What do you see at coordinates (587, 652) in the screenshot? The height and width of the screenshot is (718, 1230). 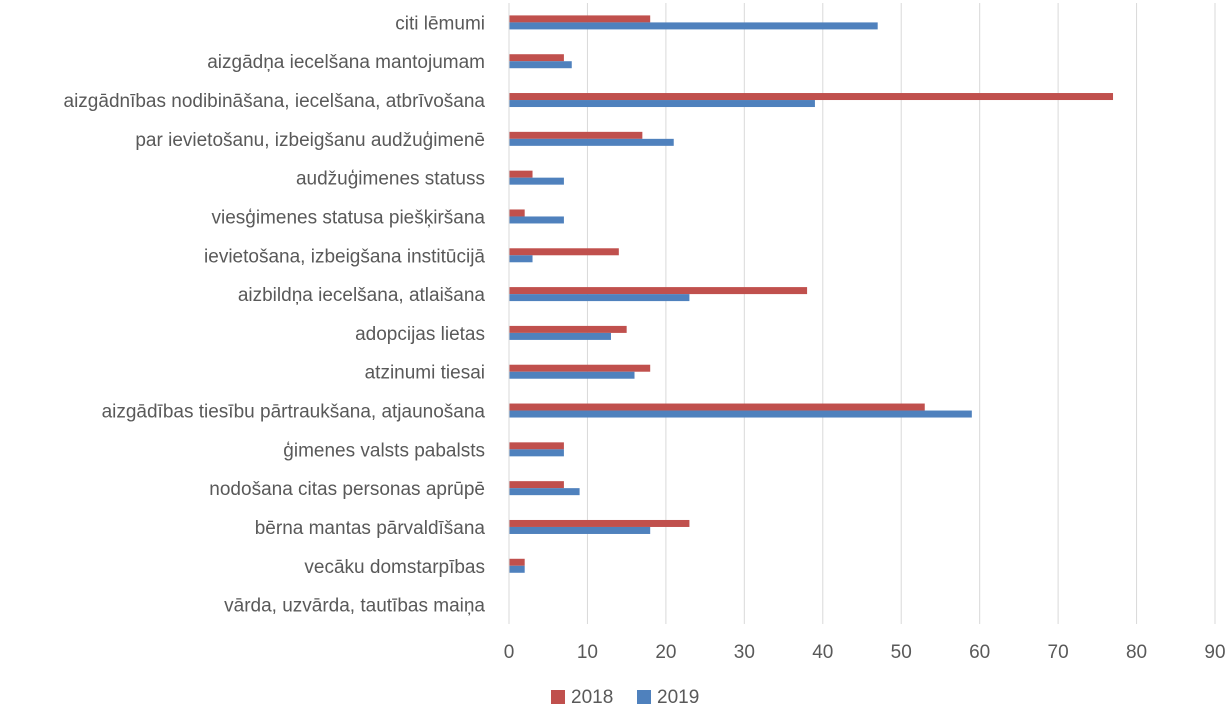 I see `x-tick-label: 10` at bounding box center [587, 652].